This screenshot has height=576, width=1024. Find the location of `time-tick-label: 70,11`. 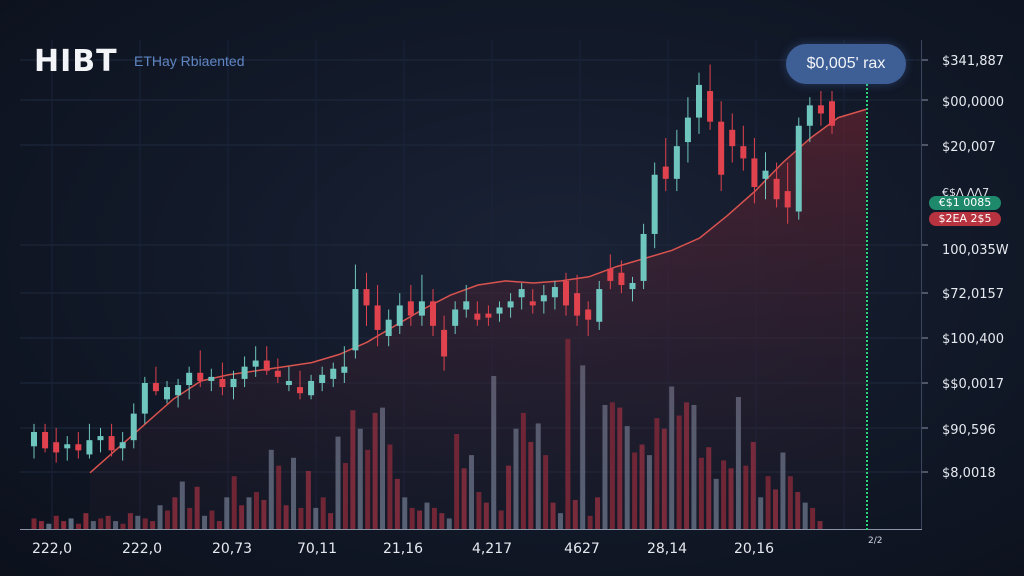

time-tick-label: 70,11 is located at coordinates (317, 549).